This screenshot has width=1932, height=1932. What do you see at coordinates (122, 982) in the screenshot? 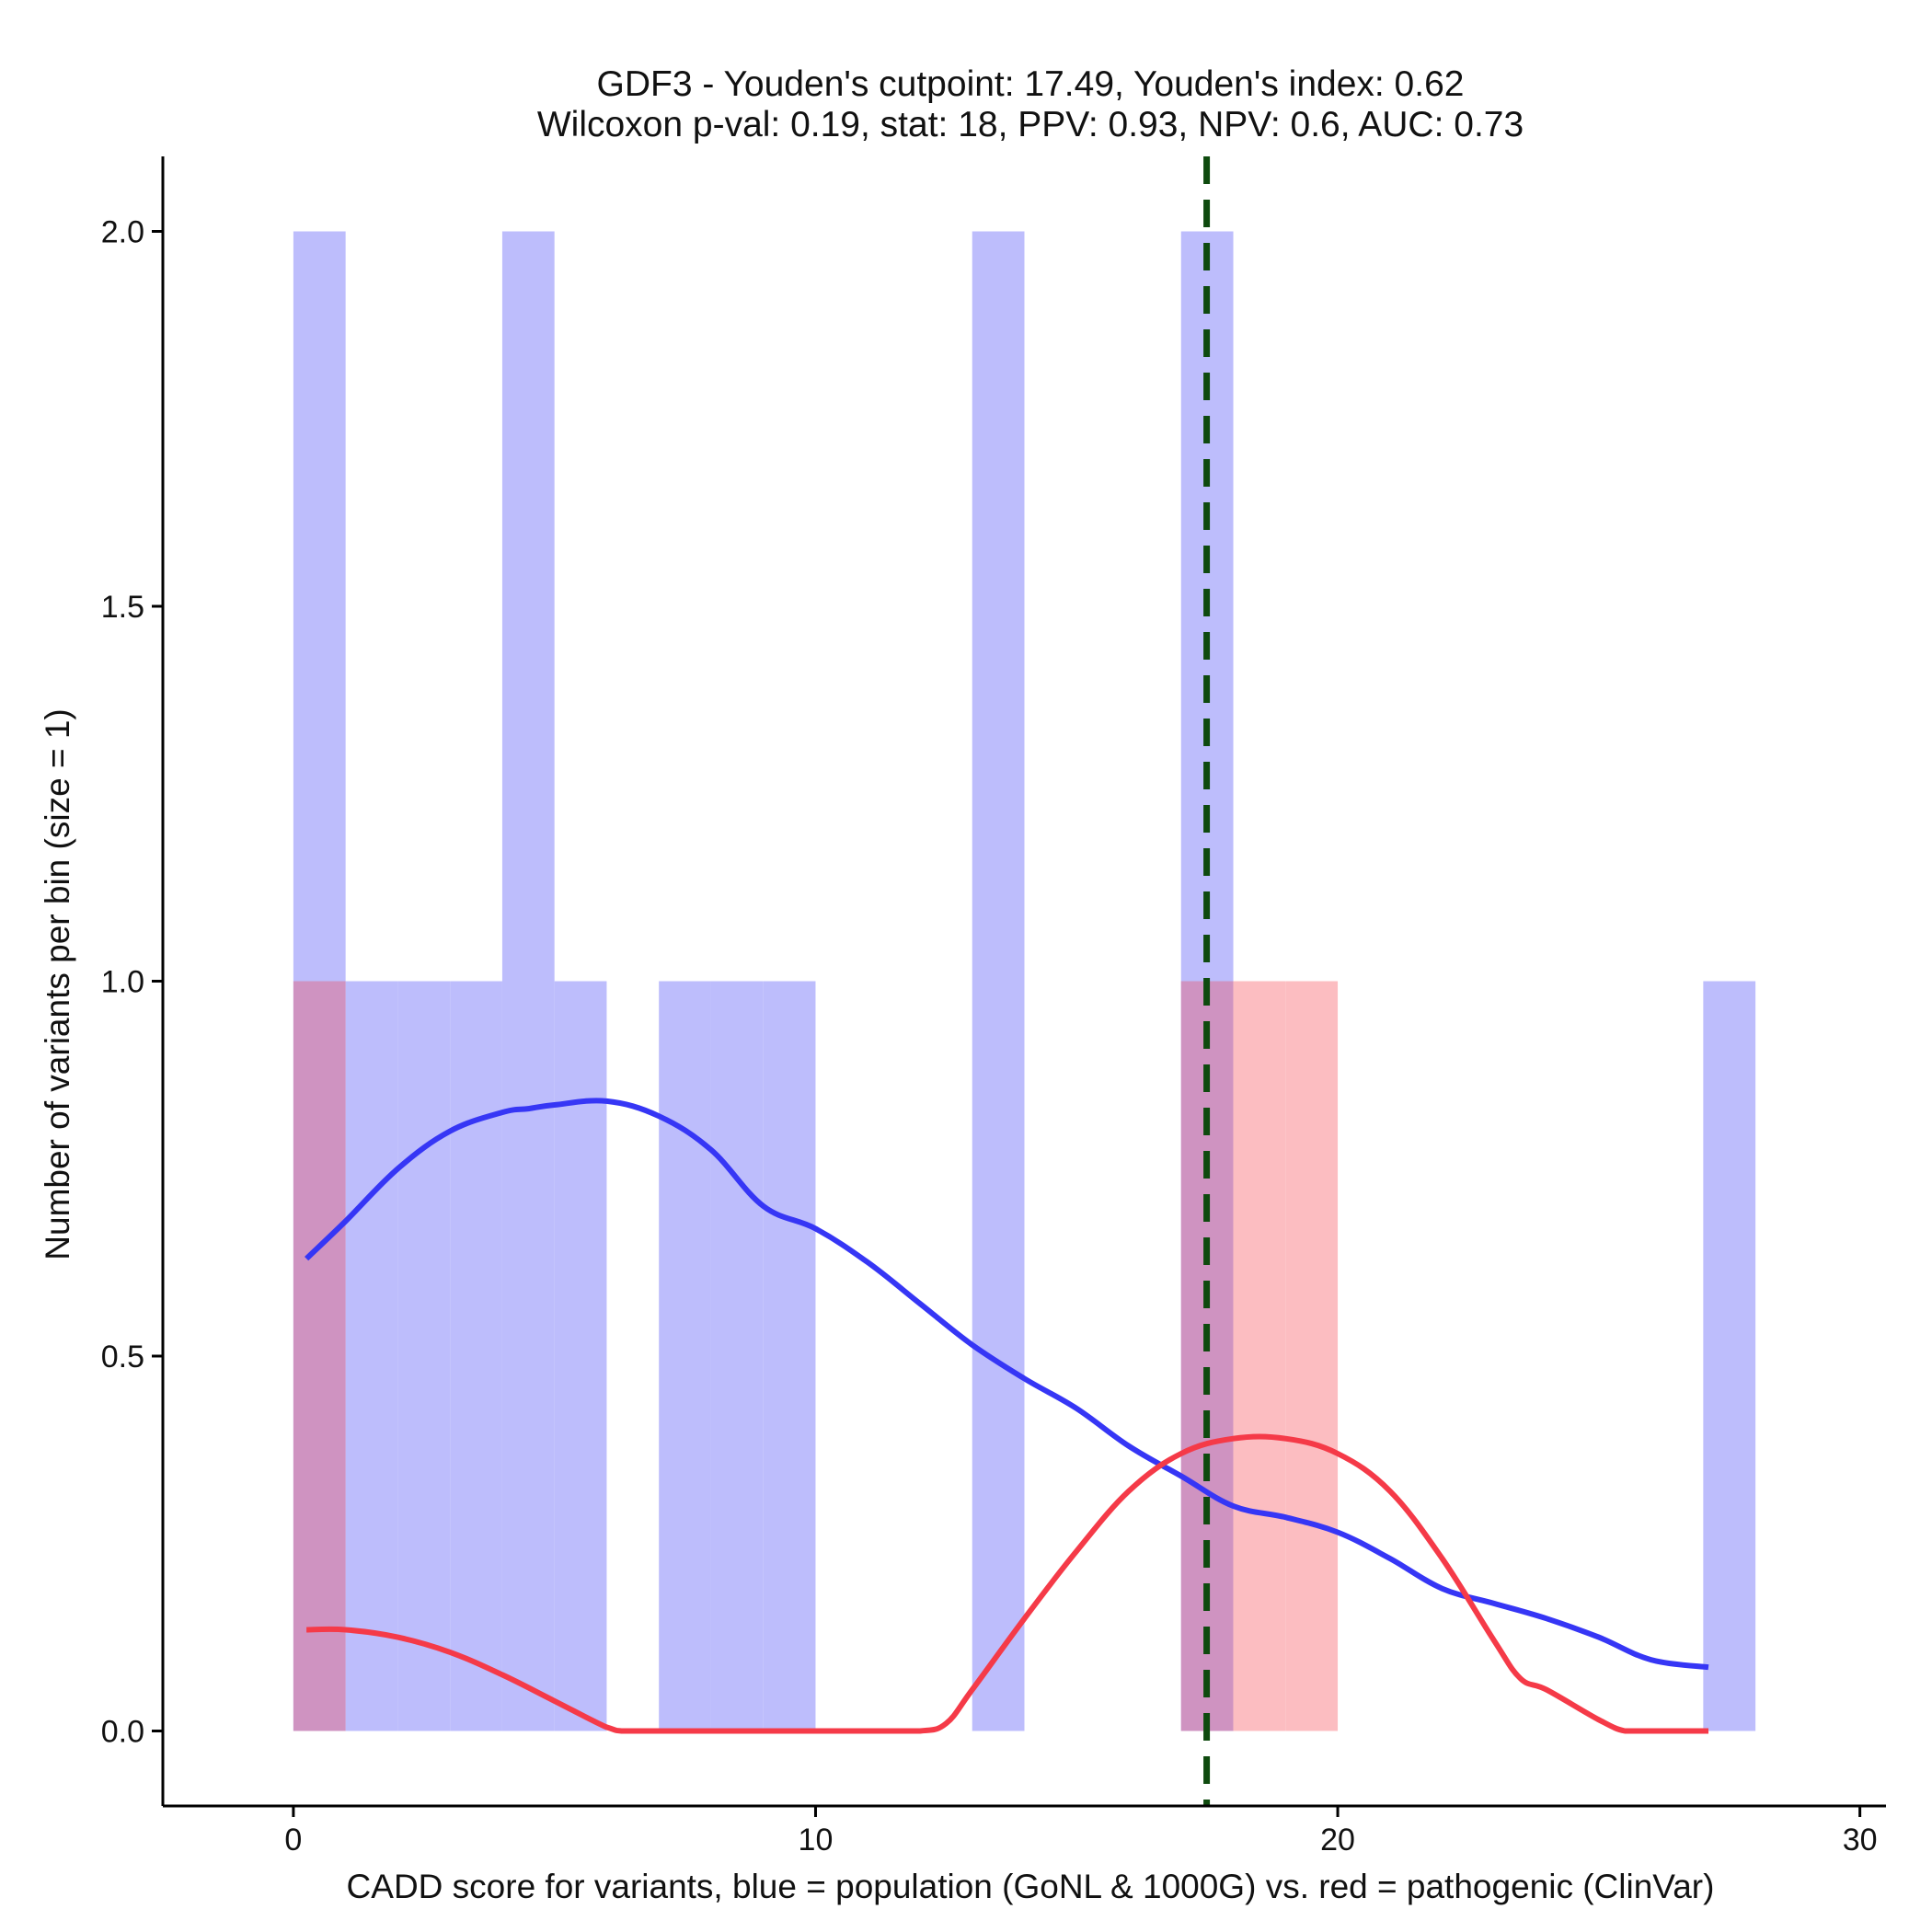
I see `y-tick-label-2: 1.0` at bounding box center [122, 982].